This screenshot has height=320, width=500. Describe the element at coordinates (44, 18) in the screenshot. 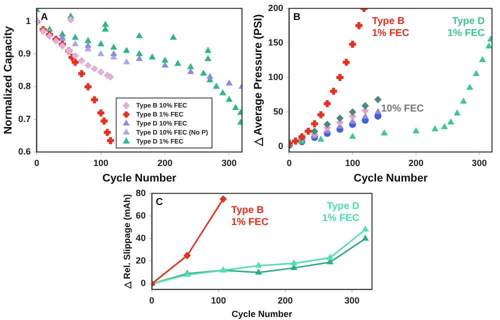

I see `annotation: A` at that location.